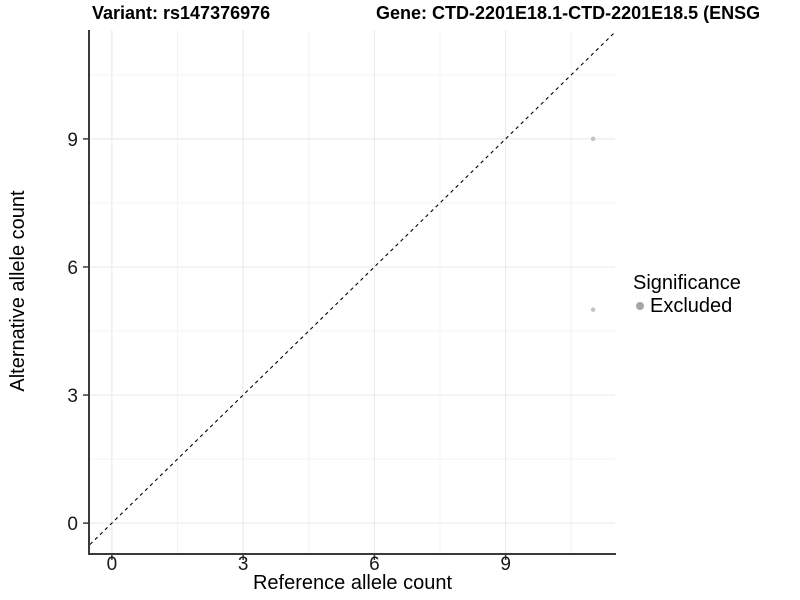  Describe the element at coordinates (112, 564) in the screenshot. I see `x-tick-label: 0` at that location.